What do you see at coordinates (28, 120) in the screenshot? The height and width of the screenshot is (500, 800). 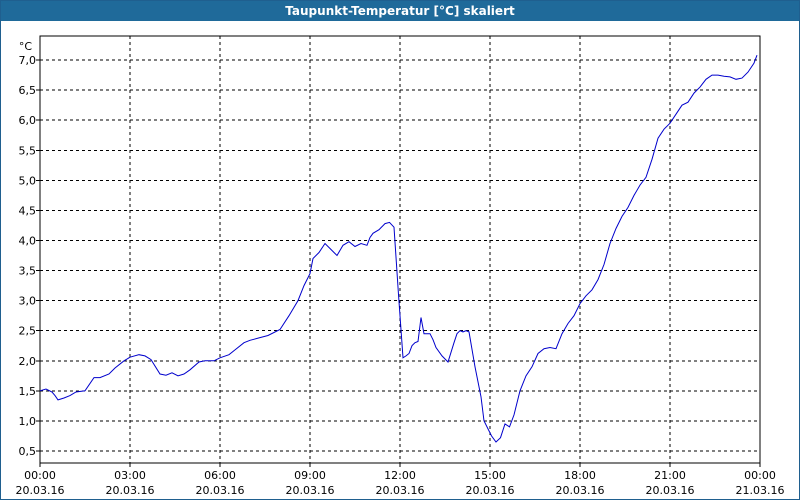 I see `y-tick-label: 6,0` at bounding box center [28, 120].